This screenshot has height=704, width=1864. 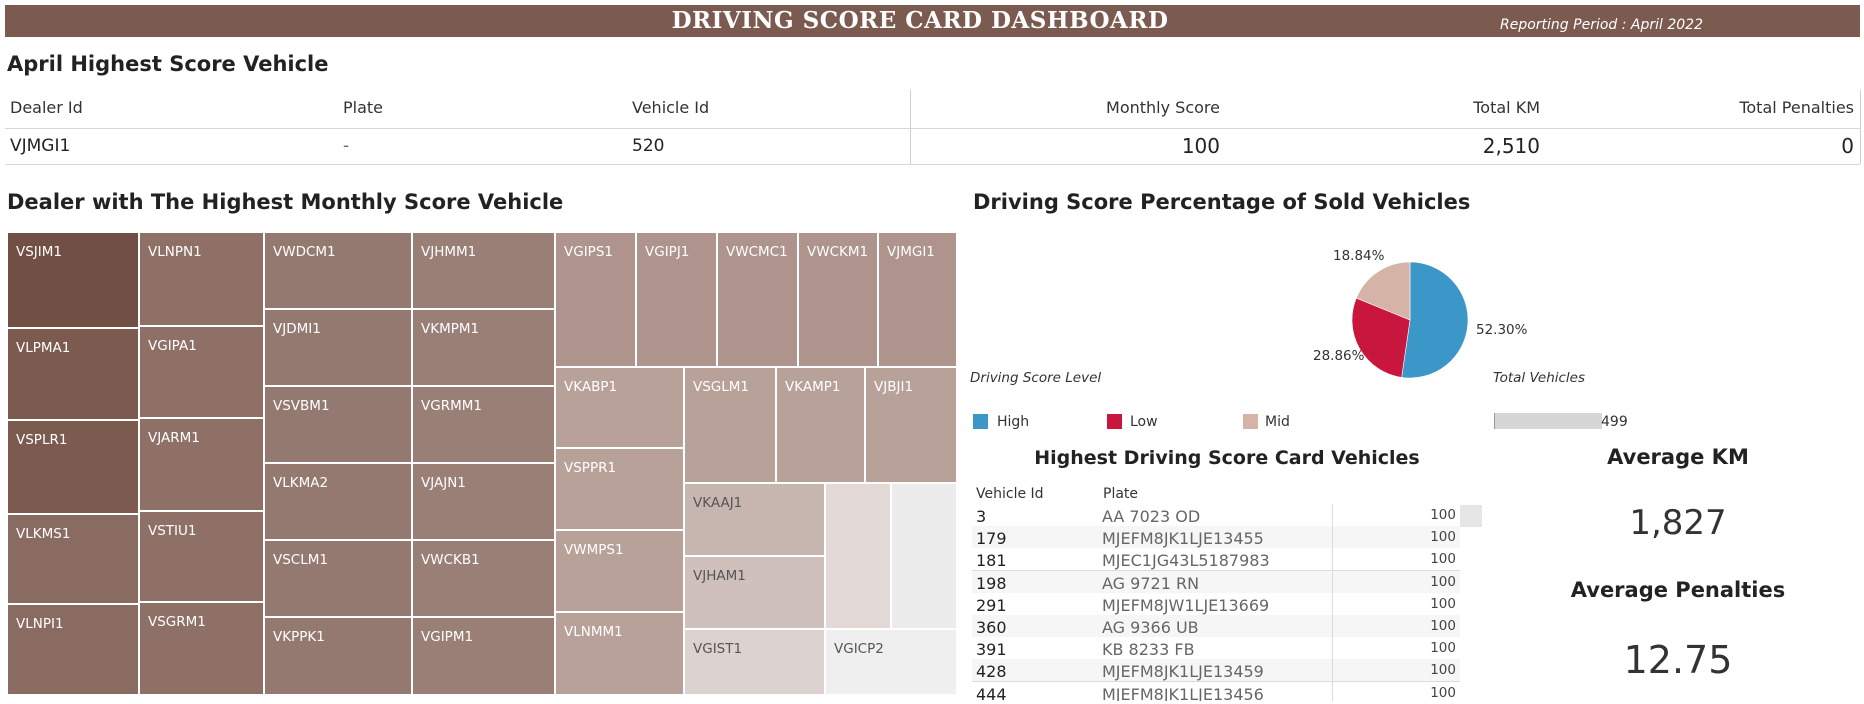 What do you see at coordinates (838, 299) in the screenshot?
I see `treemap-cell-vwckm1: VWCKM1` at bounding box center [838, 299].